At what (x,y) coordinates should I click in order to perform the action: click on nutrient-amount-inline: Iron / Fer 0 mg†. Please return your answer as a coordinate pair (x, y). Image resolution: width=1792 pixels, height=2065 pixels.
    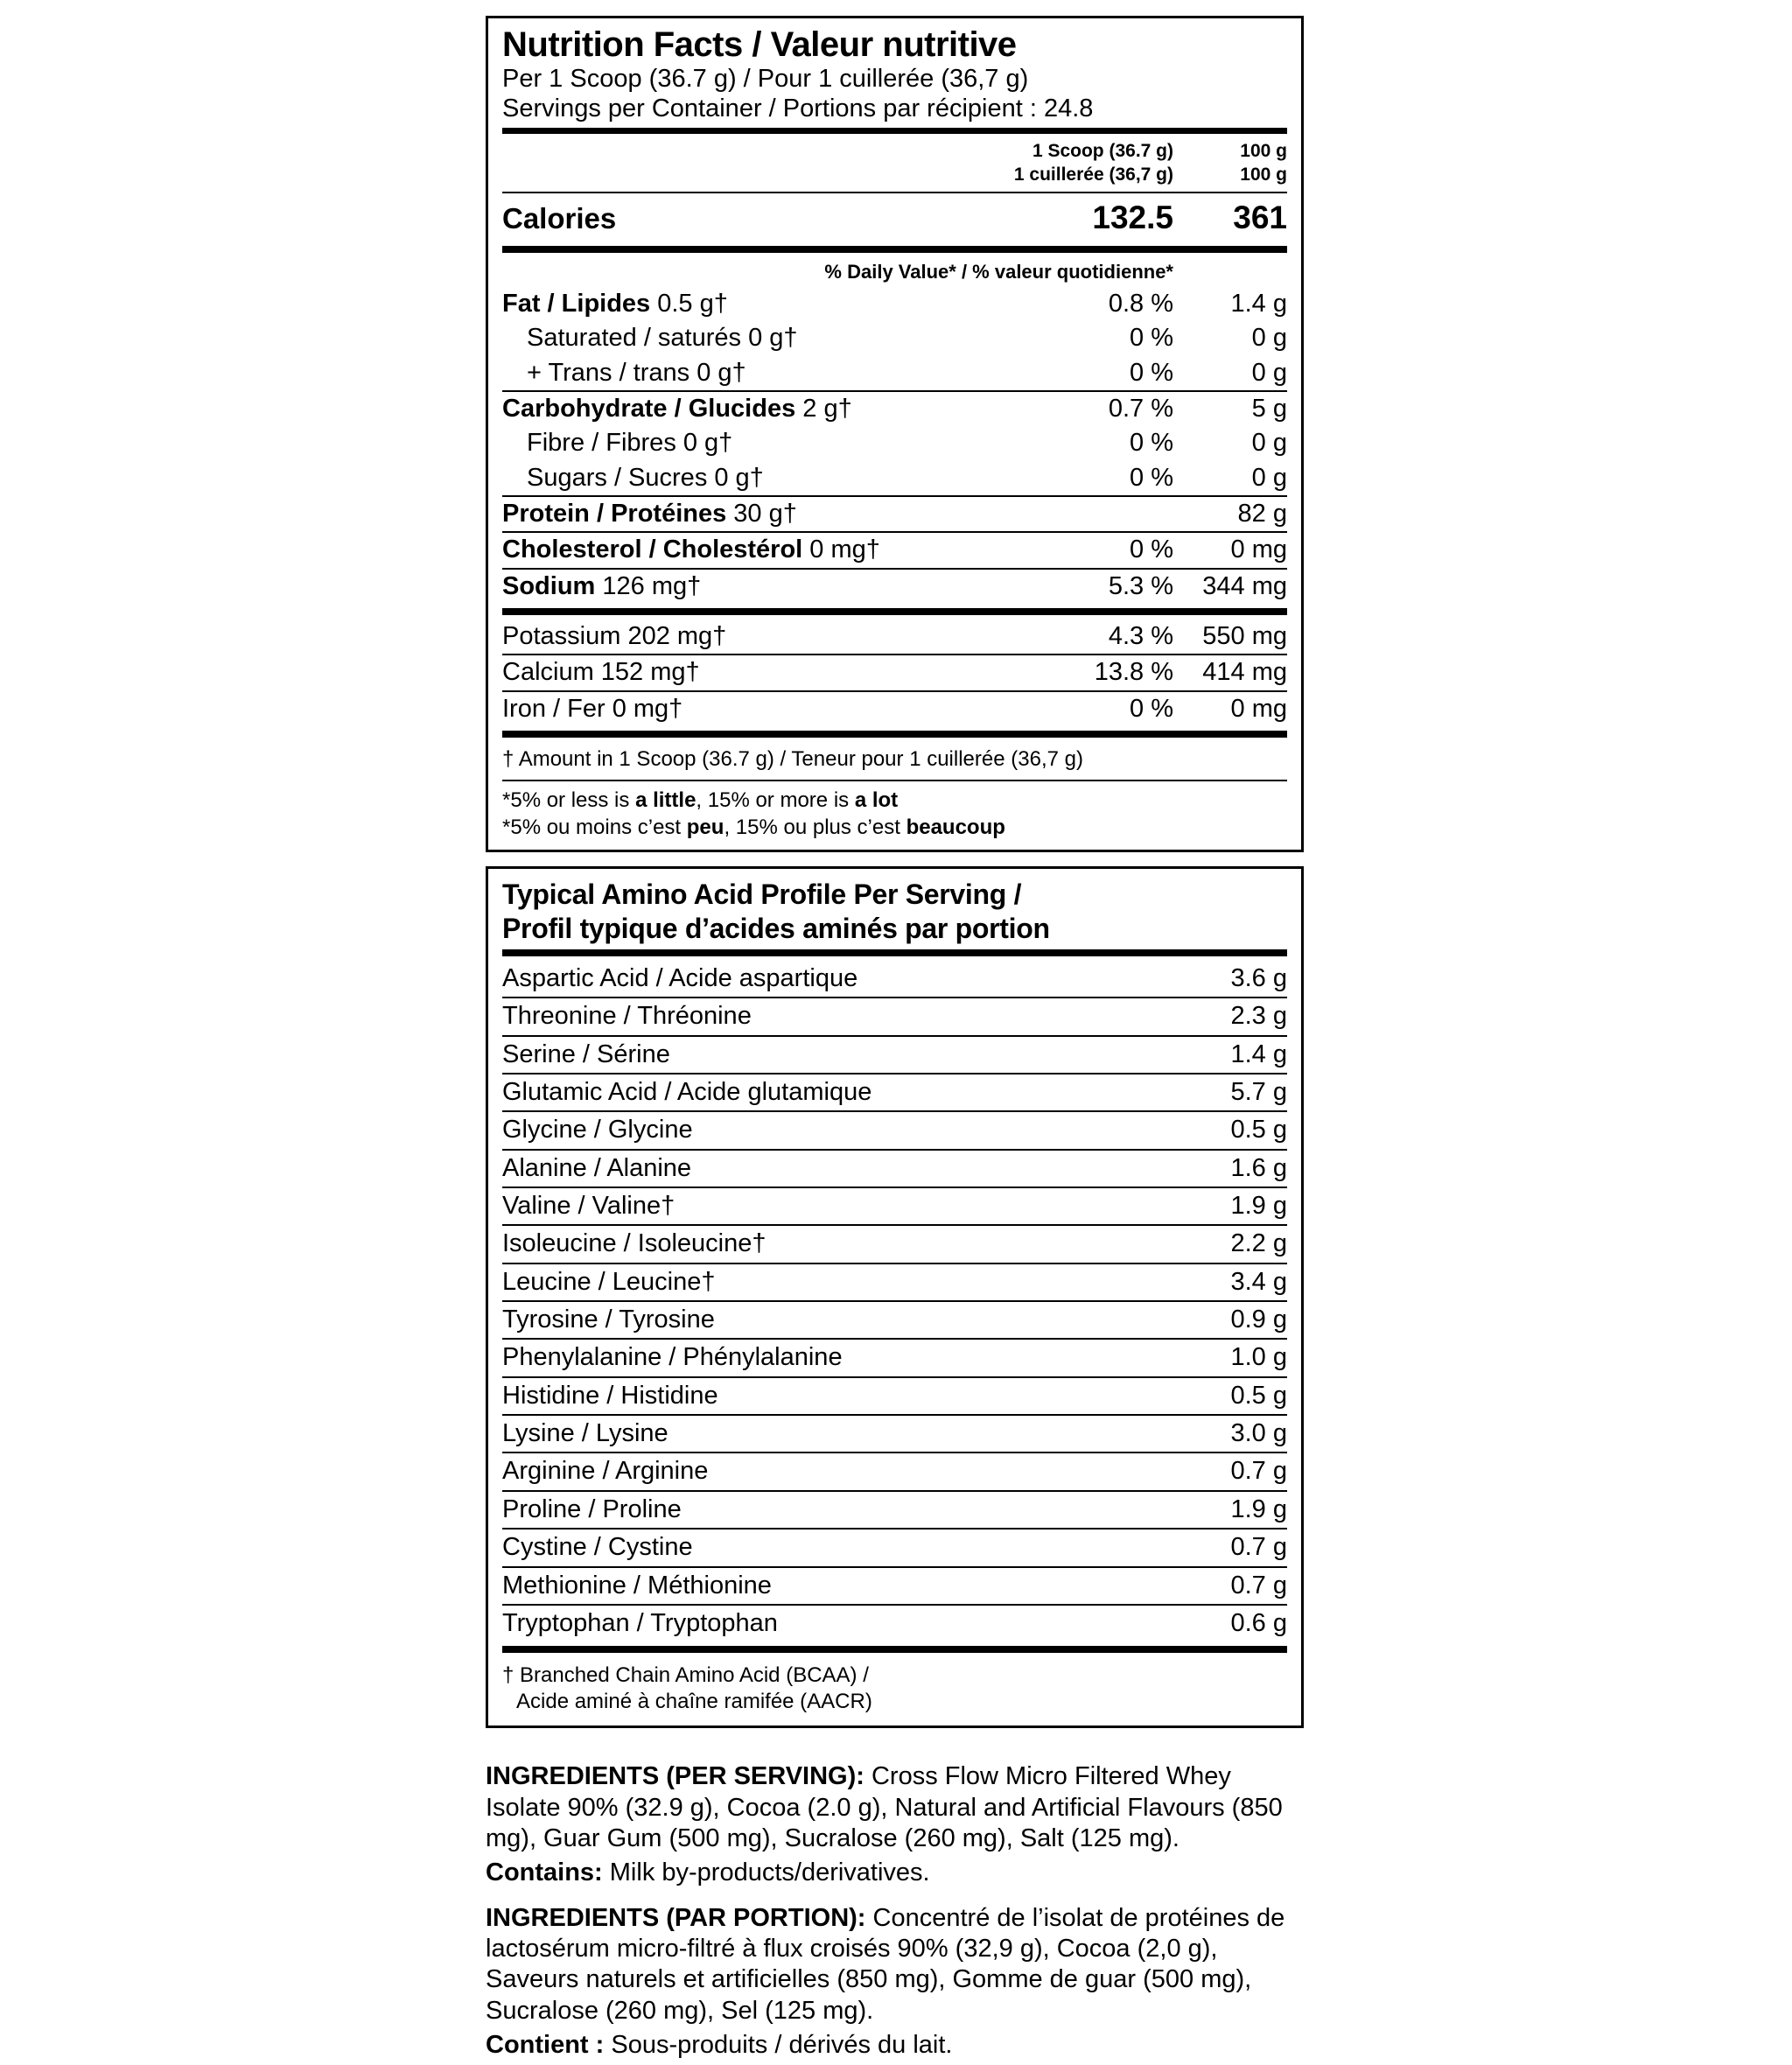
    Looking at the image, I should click on (592, 708).